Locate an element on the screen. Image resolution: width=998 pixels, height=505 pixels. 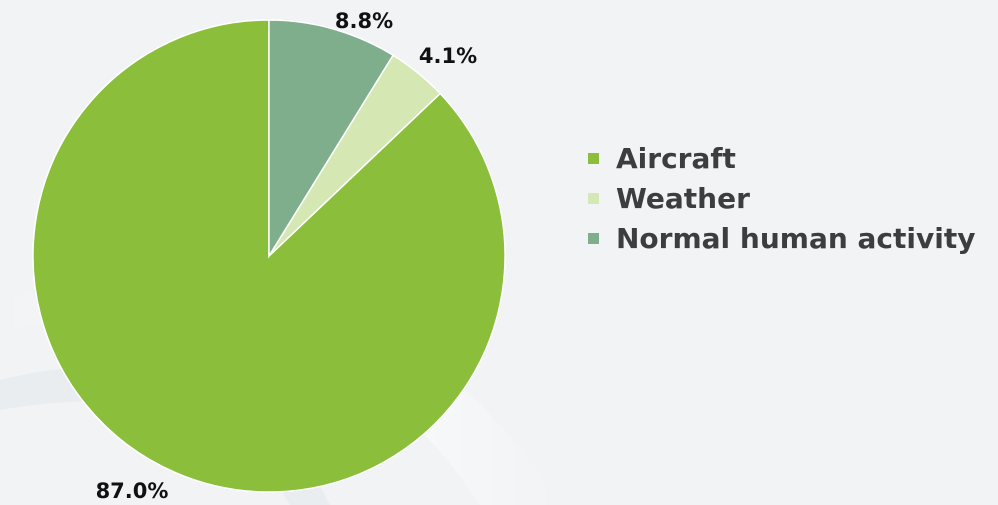
legend-item-weather: Weather is located at coordinates (781, 198).